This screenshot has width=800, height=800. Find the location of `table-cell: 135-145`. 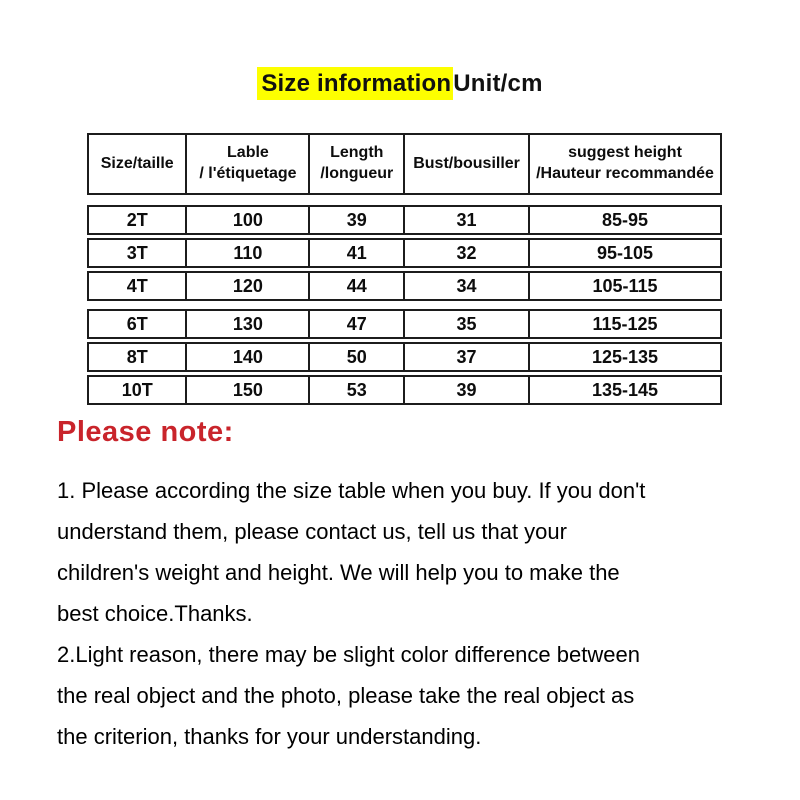

table-cell: 135-145 is located at coordinates (625, 390).